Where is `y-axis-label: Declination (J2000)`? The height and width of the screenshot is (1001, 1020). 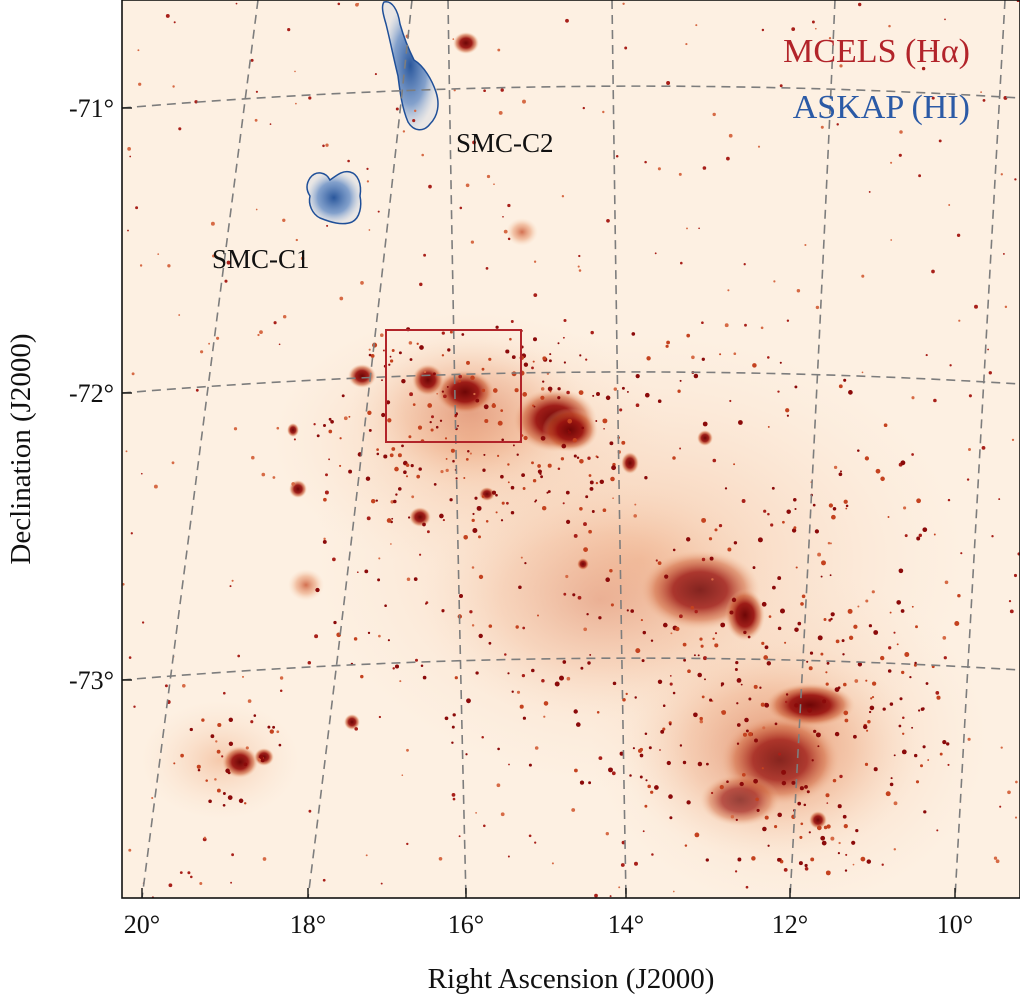
y-axis-label: Declination (J2000) is located at coordinates (21, 448).